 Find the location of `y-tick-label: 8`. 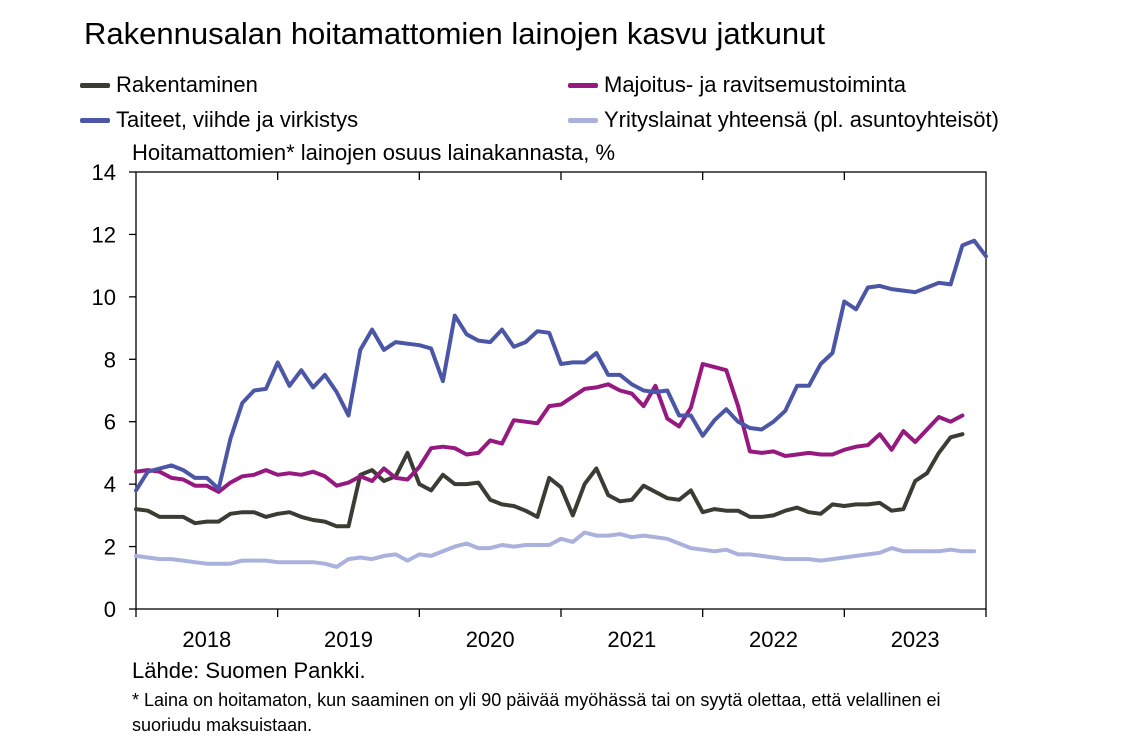

y-tick-label: 8 is located at coordinates (110, 359).